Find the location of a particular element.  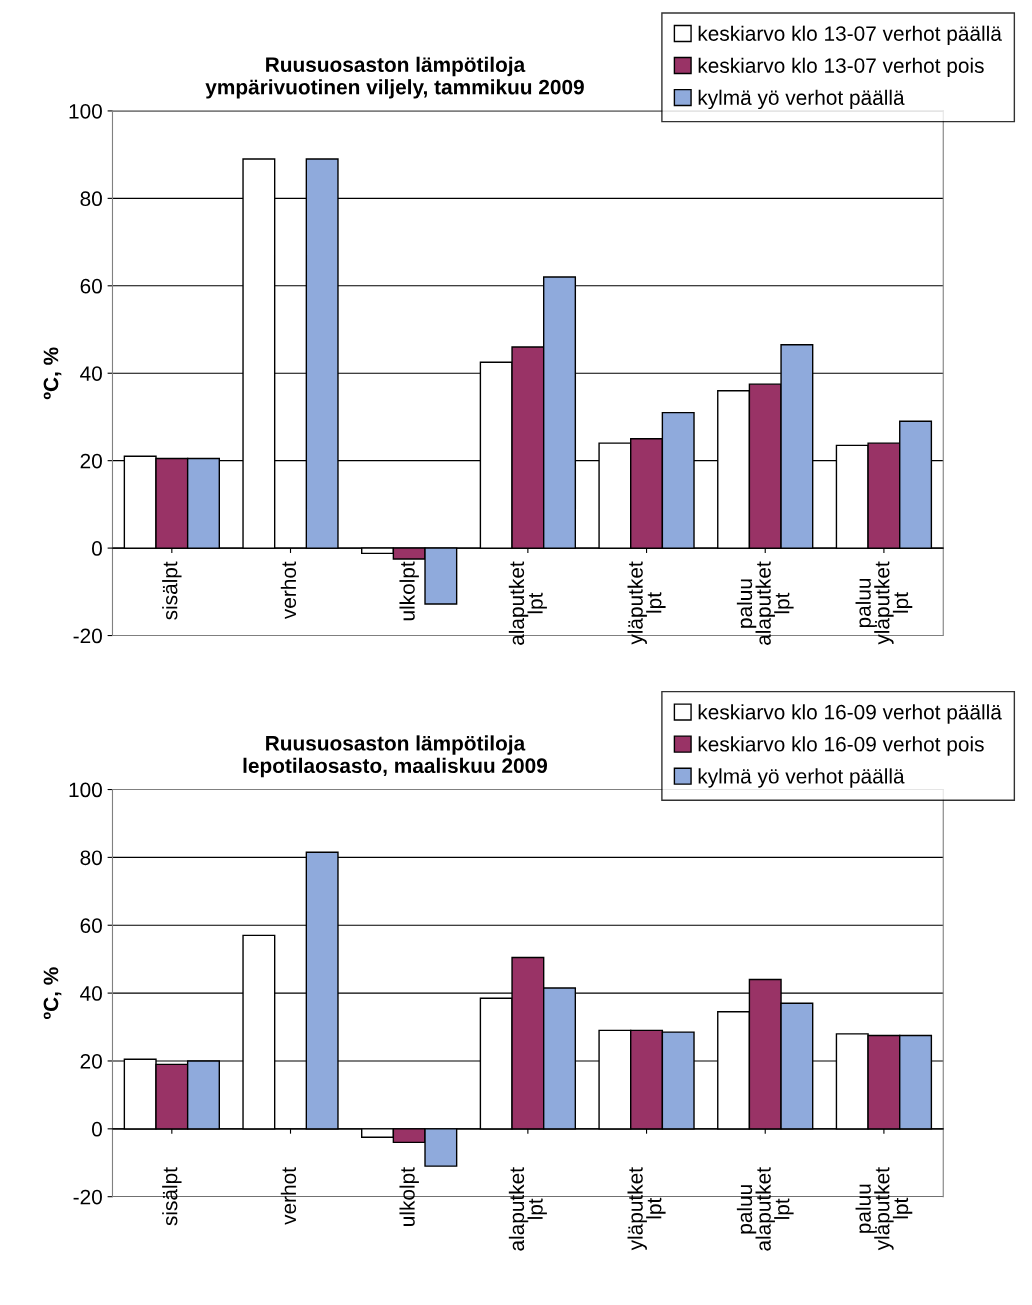

chart-title: Ruusuosaston lämpötiloja lepotilaosasto, maaliskuu 2009 is located at coordinates (395, 756).